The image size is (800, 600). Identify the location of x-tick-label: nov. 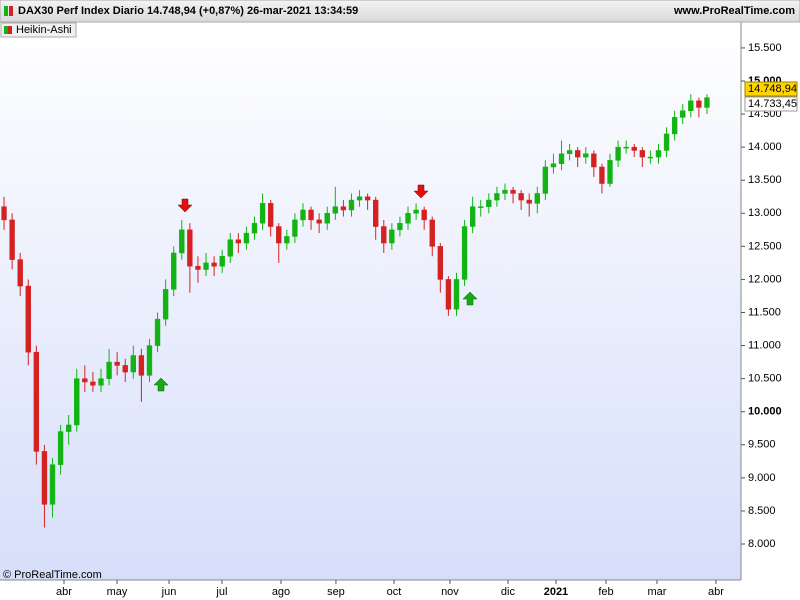
(450, 592).